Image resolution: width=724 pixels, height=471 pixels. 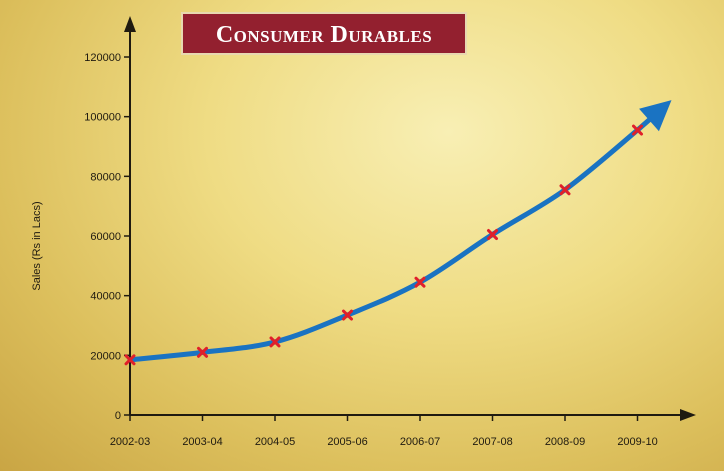 What do you see at coordinates (130, 442) in the screenshot?
I see `x-tick-label: 2002-03` at bounding box center [130, 442].